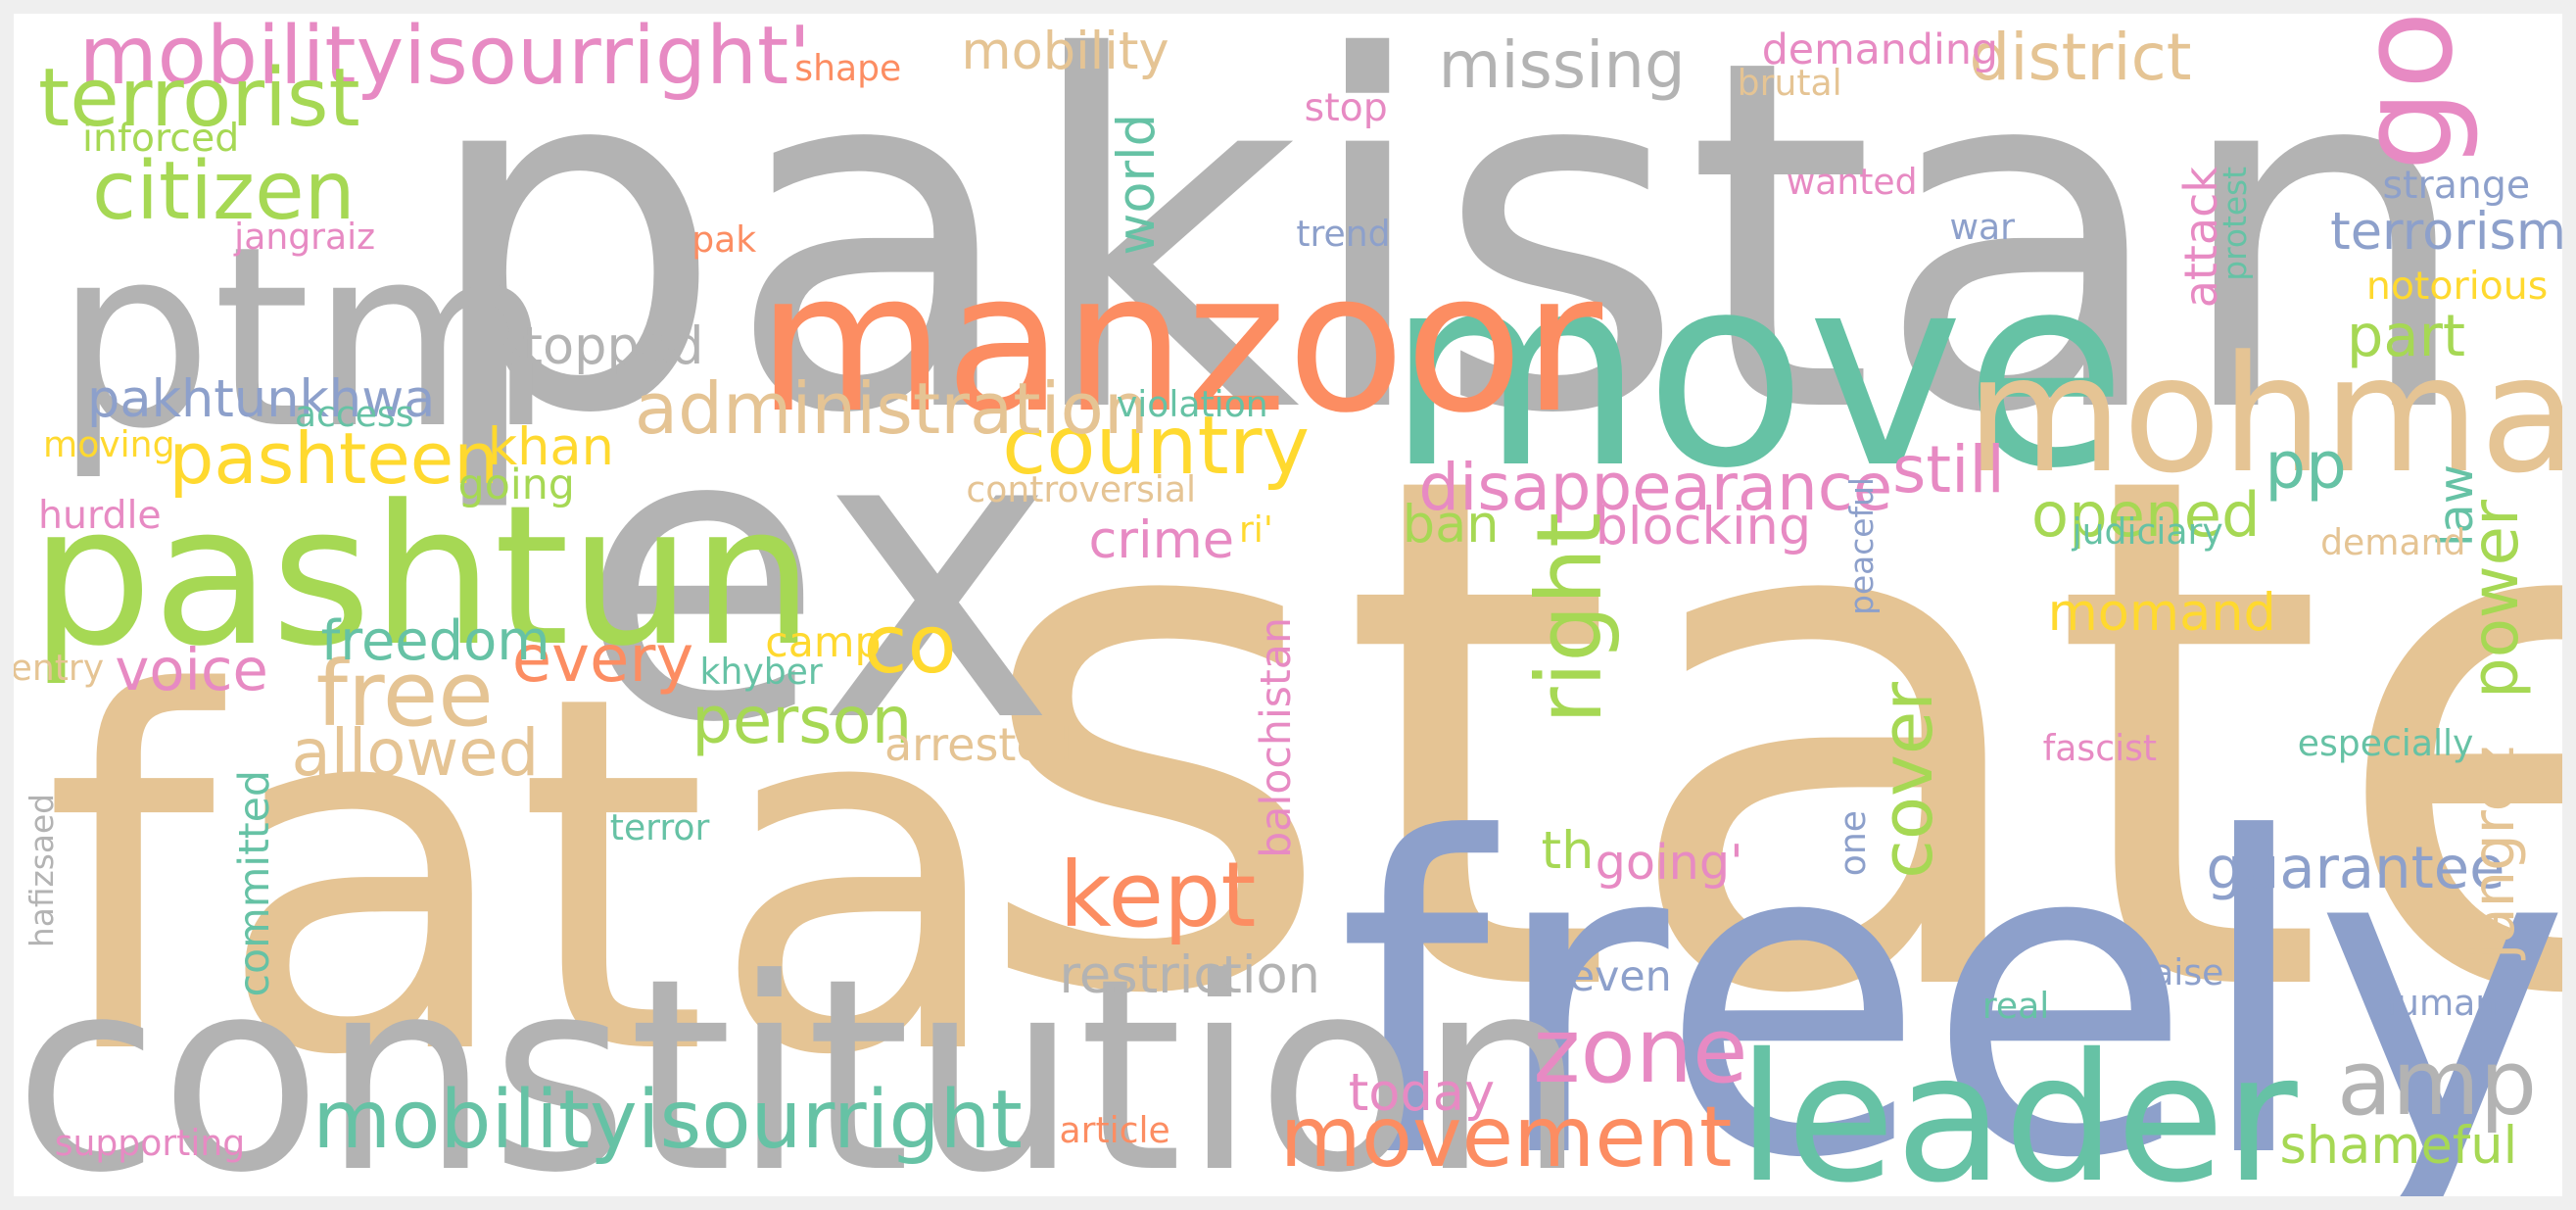 The width and height of the screenshot is (2576, 1210). Describe the element at coordinates (550, 448) in the screenshot. I see `word-khan: khan` at that location.